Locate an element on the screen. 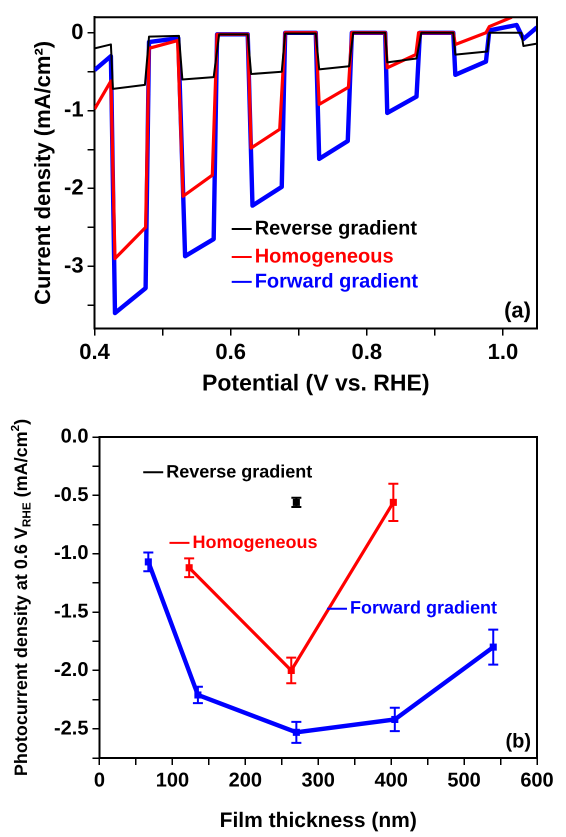 The image size is (566, 837). x-tick-label: 400 is located at coordinates (391, 781).